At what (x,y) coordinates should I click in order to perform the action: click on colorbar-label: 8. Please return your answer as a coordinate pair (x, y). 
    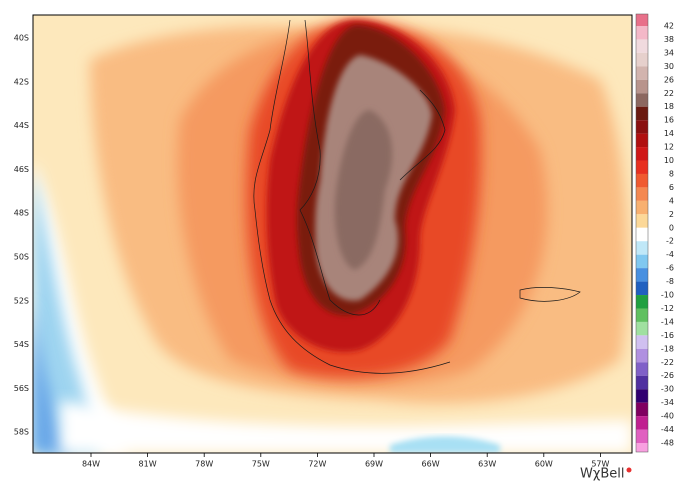
    Looking at the image, I should click on (671, 173).